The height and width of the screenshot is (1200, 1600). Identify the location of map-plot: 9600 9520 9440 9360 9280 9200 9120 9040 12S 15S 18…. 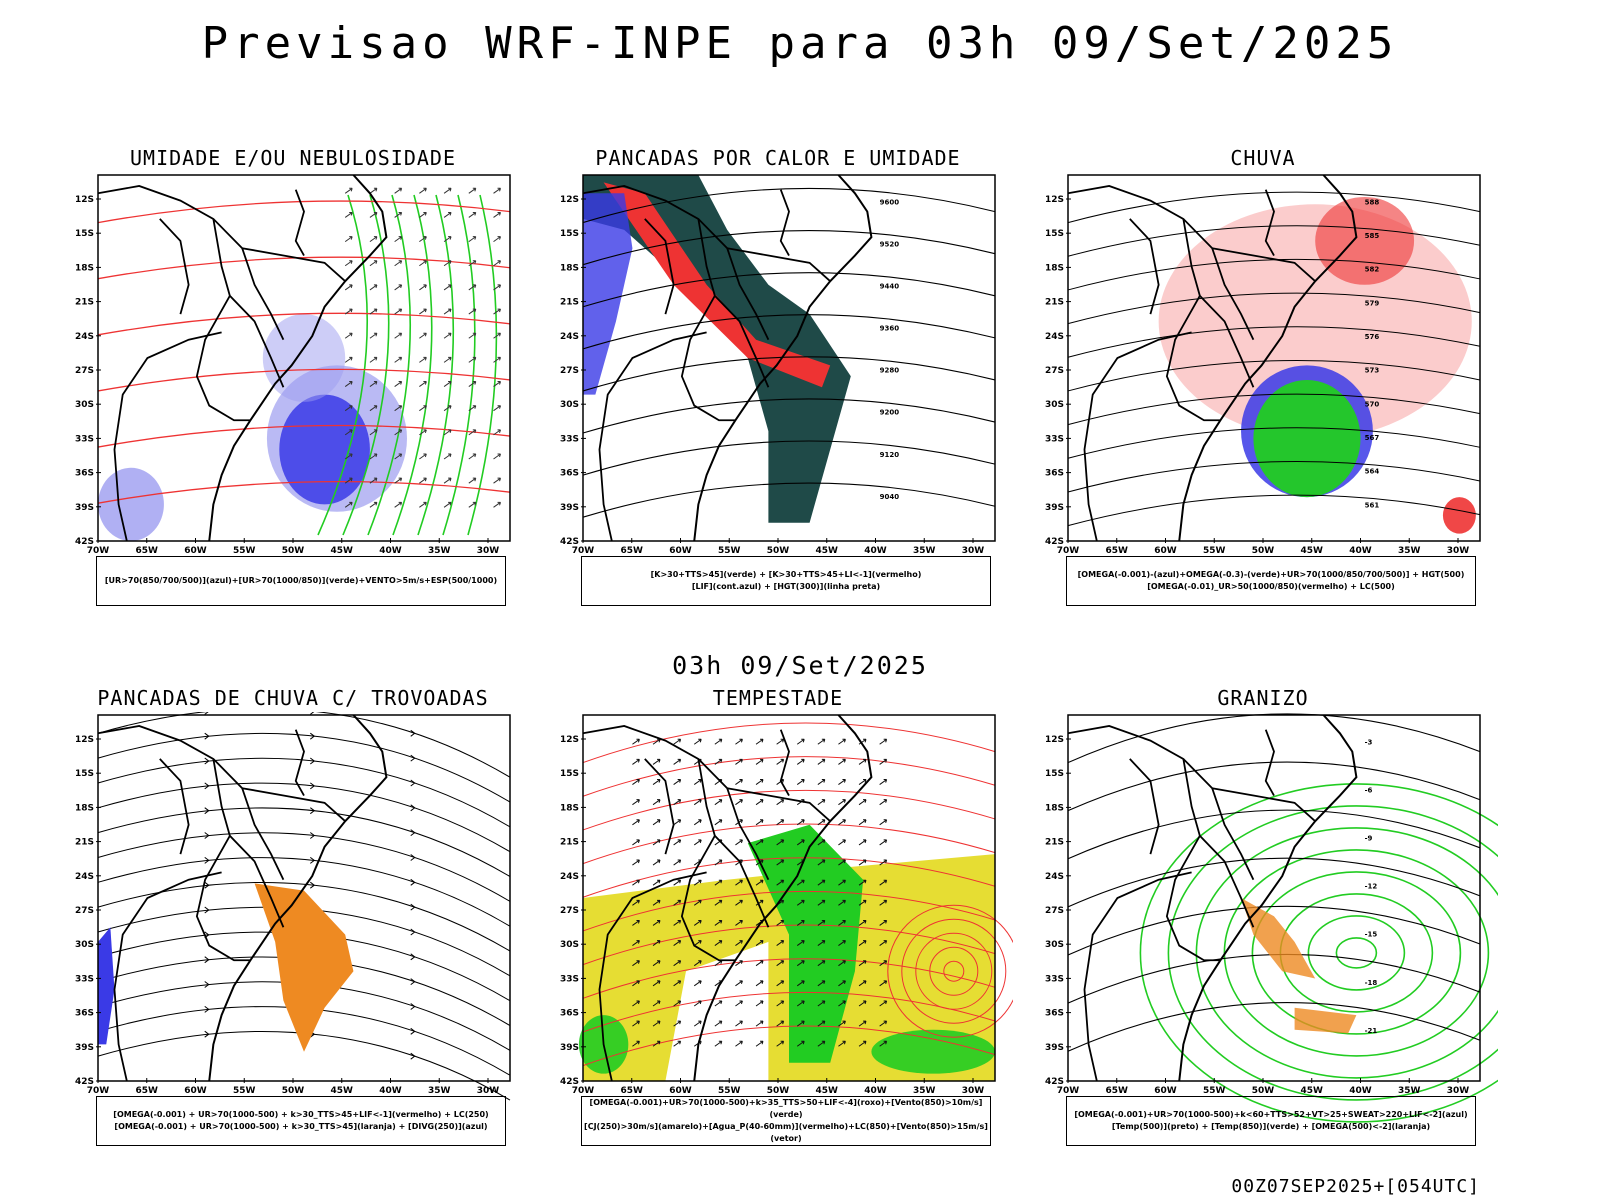
(778, 365).